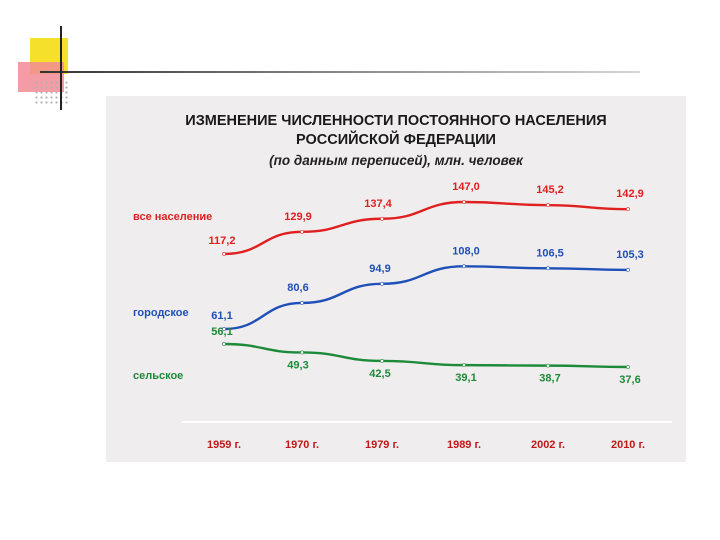 The height and width of the screenshot is (540, 720). I want to click on data-label: 142,9, so click(630, 194).